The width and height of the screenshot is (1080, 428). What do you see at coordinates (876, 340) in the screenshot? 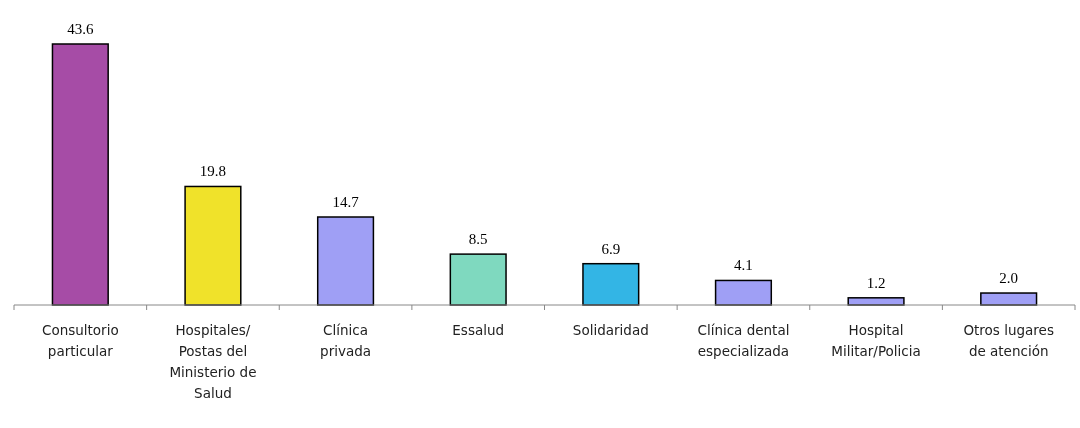
I see `x-tick-label: Hospital Militar/Policia` at bounding box center [876, 340].